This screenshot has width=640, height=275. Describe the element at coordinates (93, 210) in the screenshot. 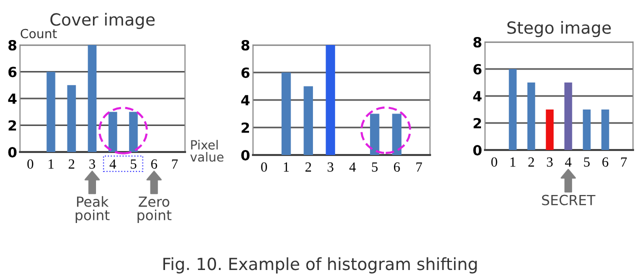

I see `text: Peak point` at that location.